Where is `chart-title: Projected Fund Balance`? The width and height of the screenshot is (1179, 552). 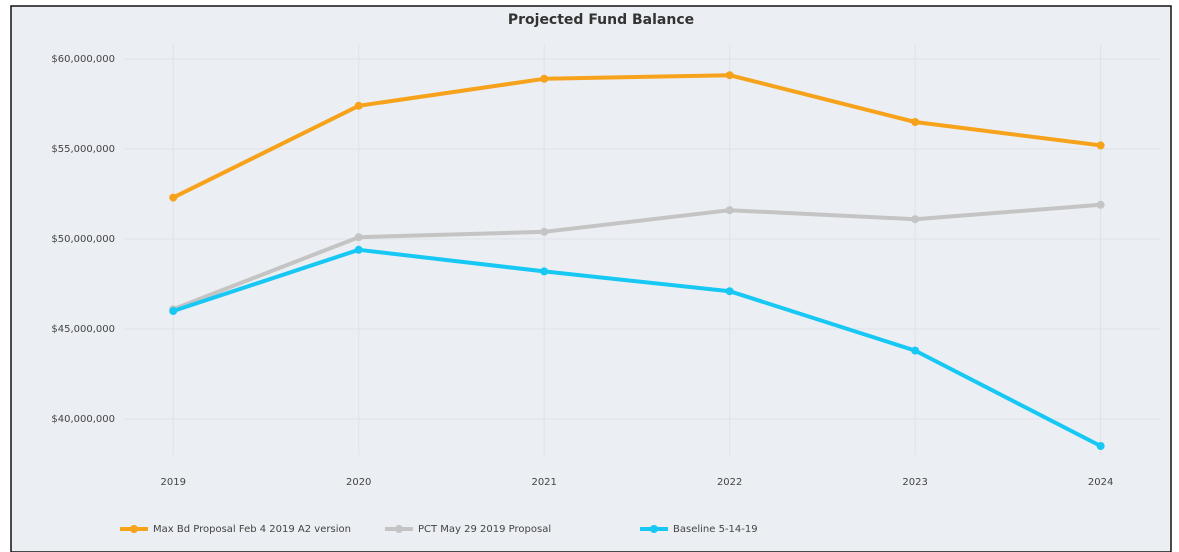
chart-title: Projected Fund Balance is located at coordinates (601, 20).